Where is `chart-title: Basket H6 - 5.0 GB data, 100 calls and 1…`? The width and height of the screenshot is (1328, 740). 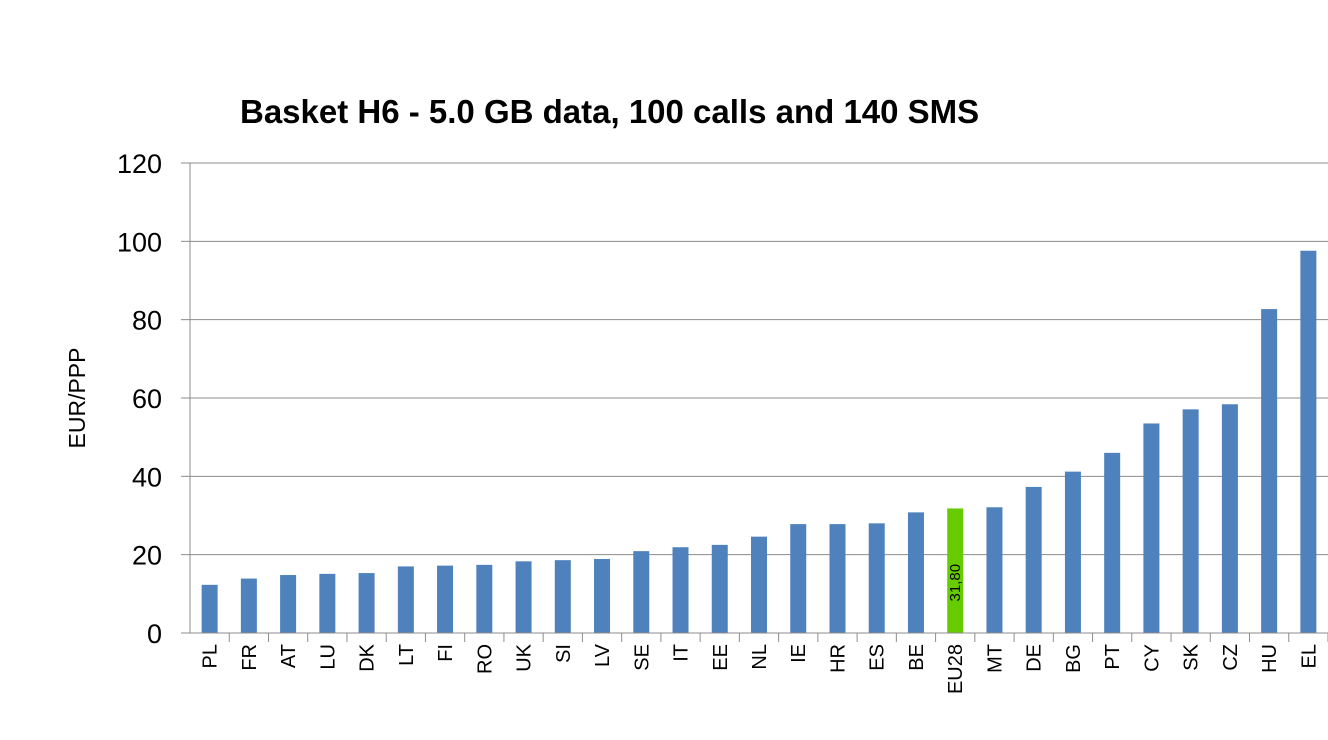 chart-title: Basket H6 - 5.0 GB data, 100 calls and 1… is located at coordinates (609, 111).